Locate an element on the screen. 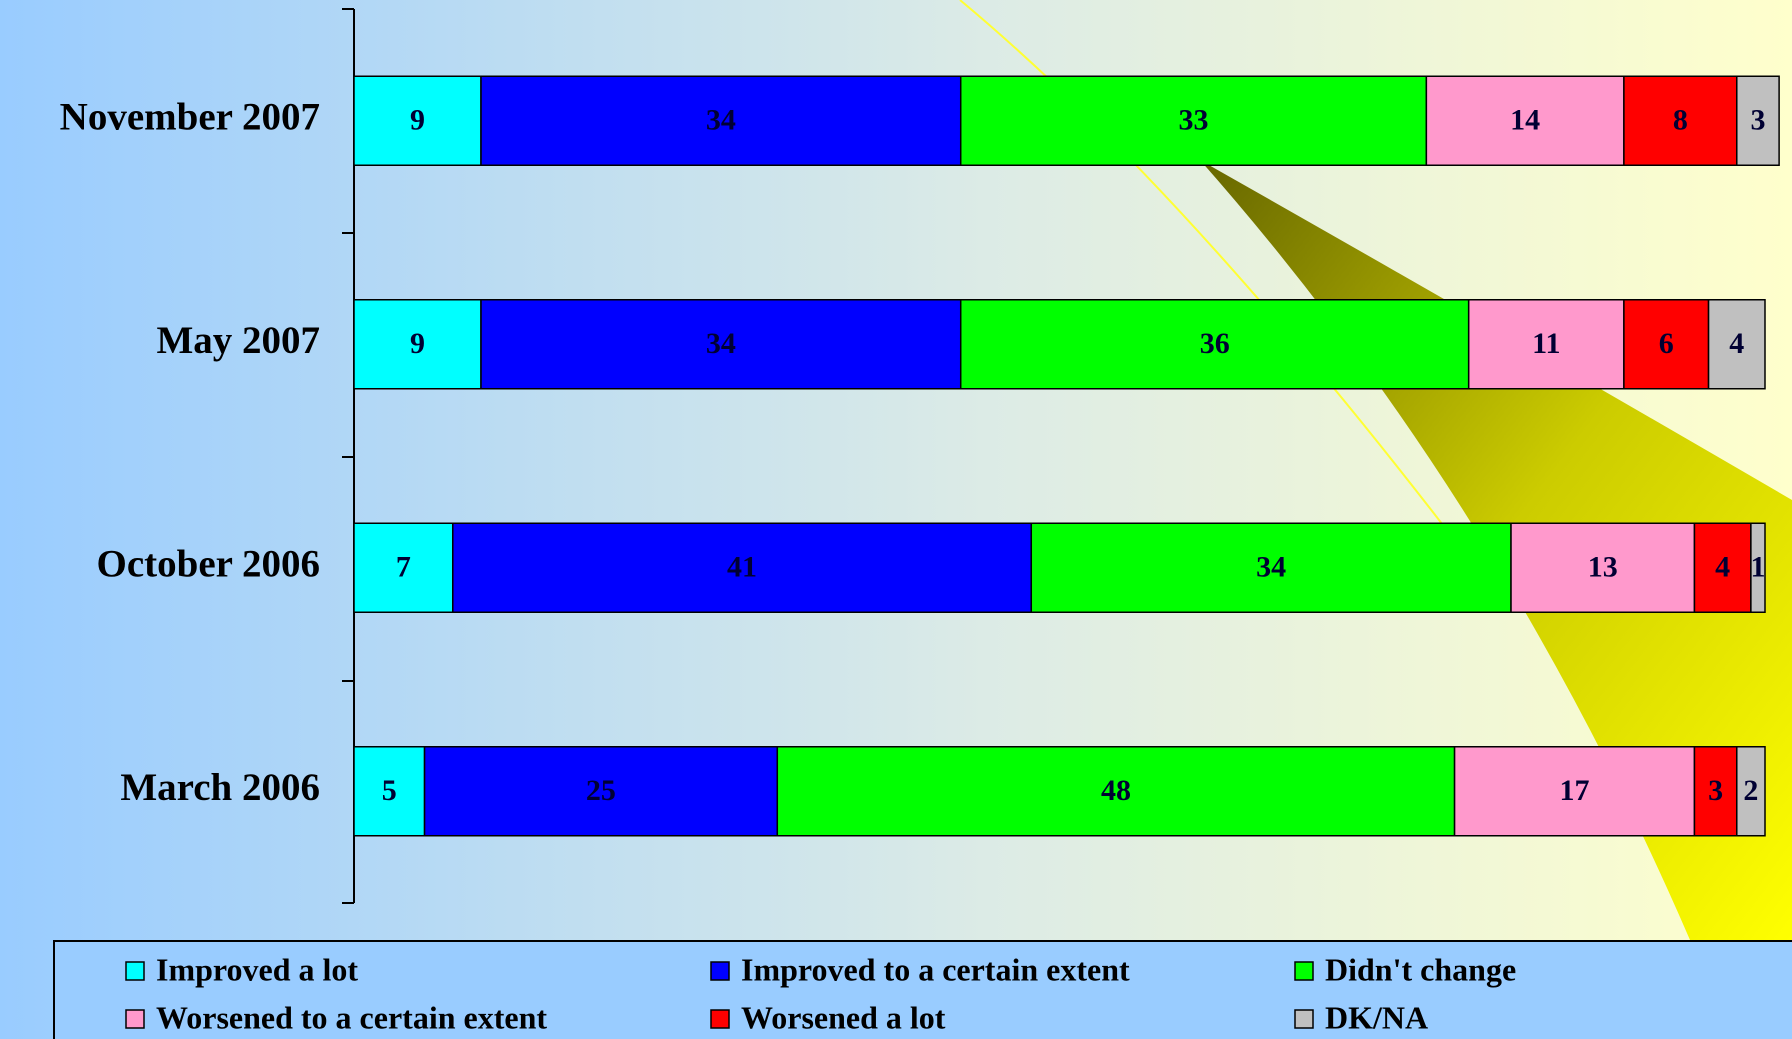  value-label: 41 is located at coordinates (742, 567).